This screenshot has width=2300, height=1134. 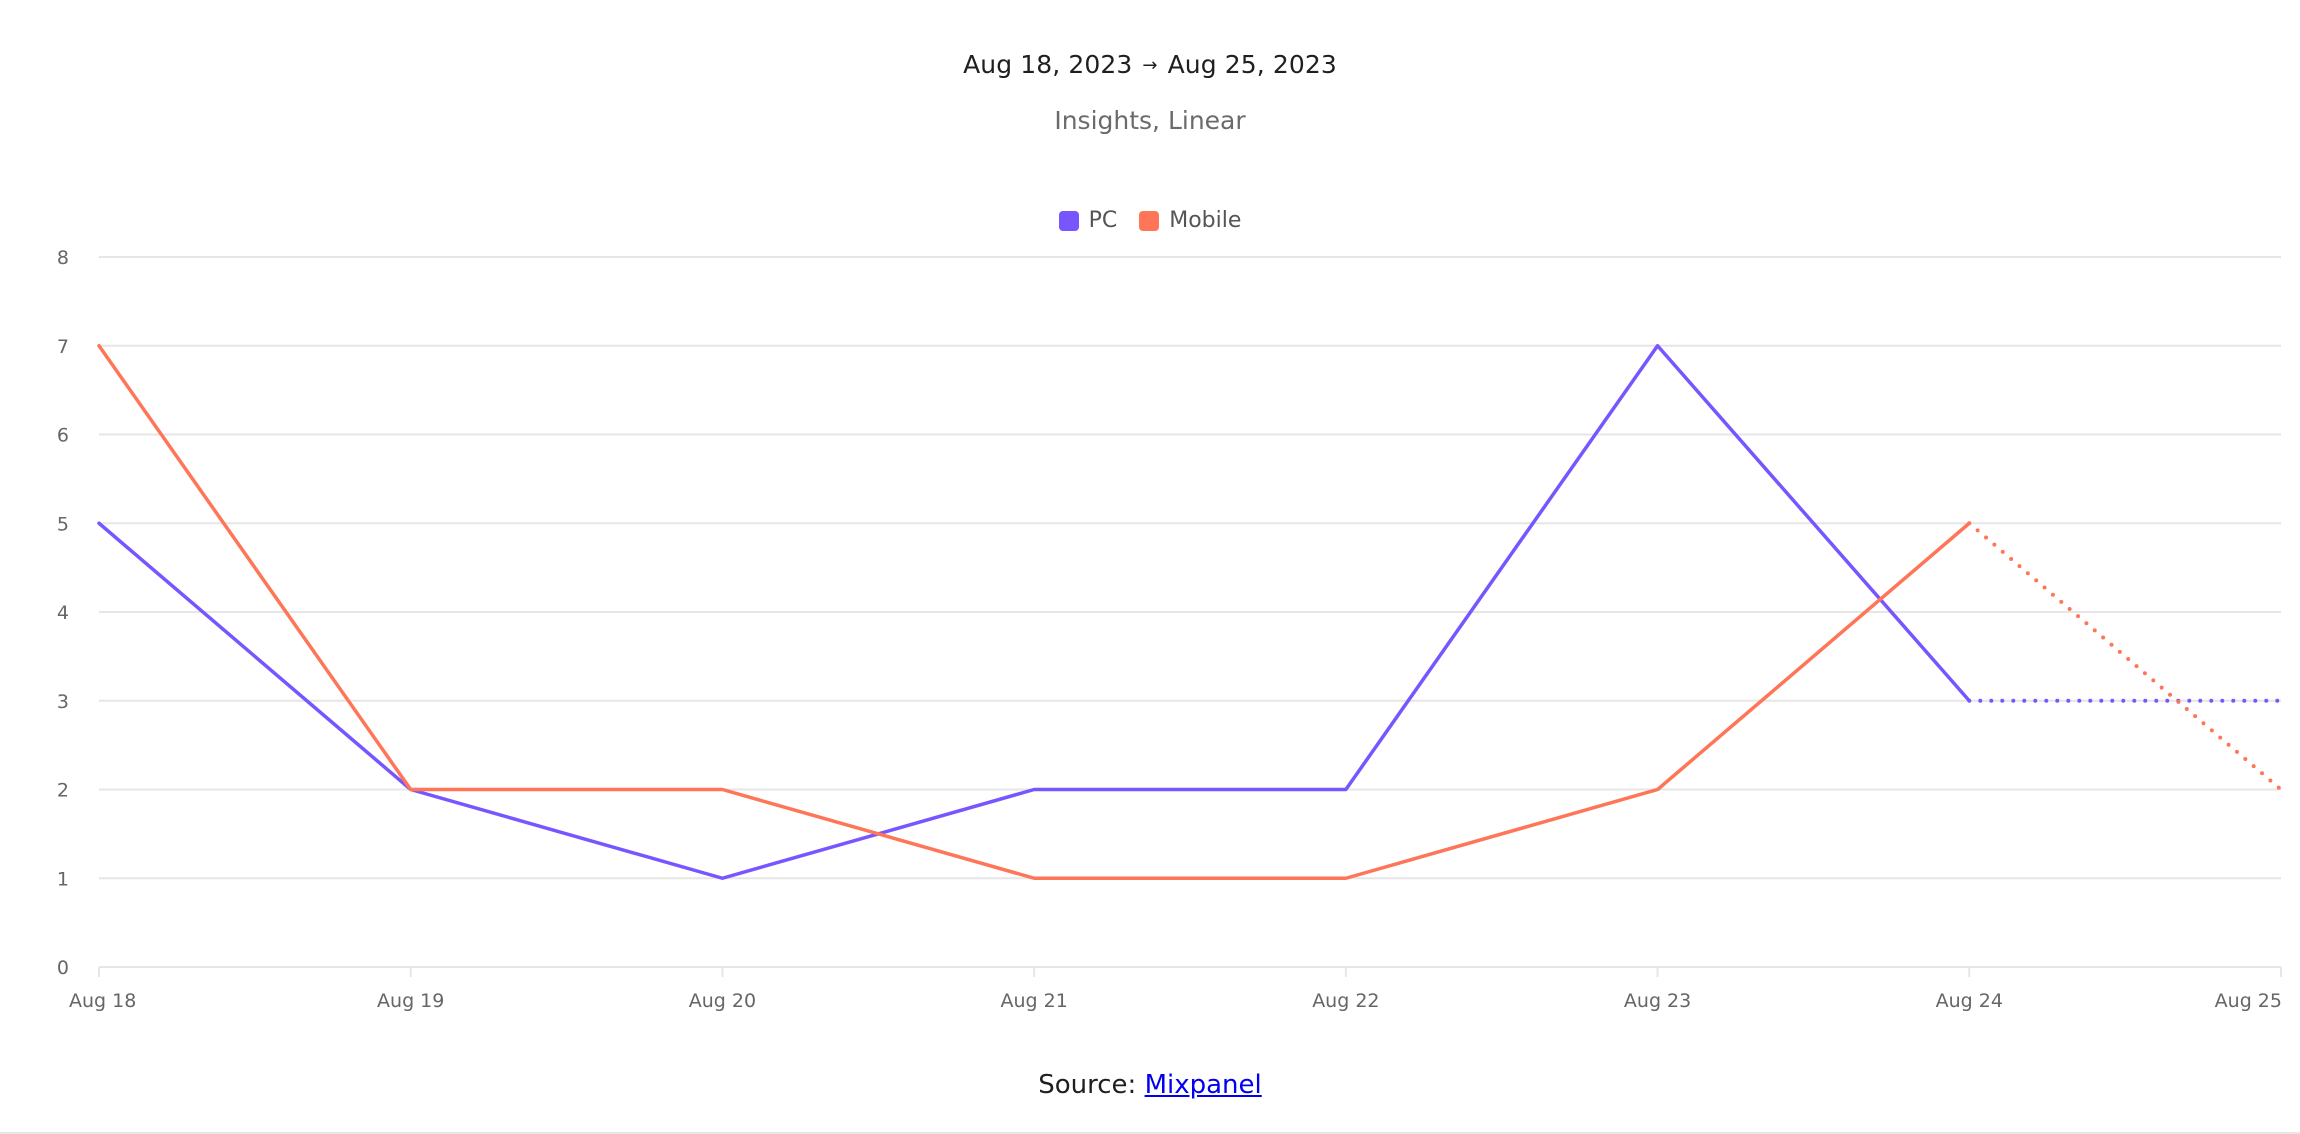 I want to click on y-tick-label-1: 1, so click(x=63, y=879).